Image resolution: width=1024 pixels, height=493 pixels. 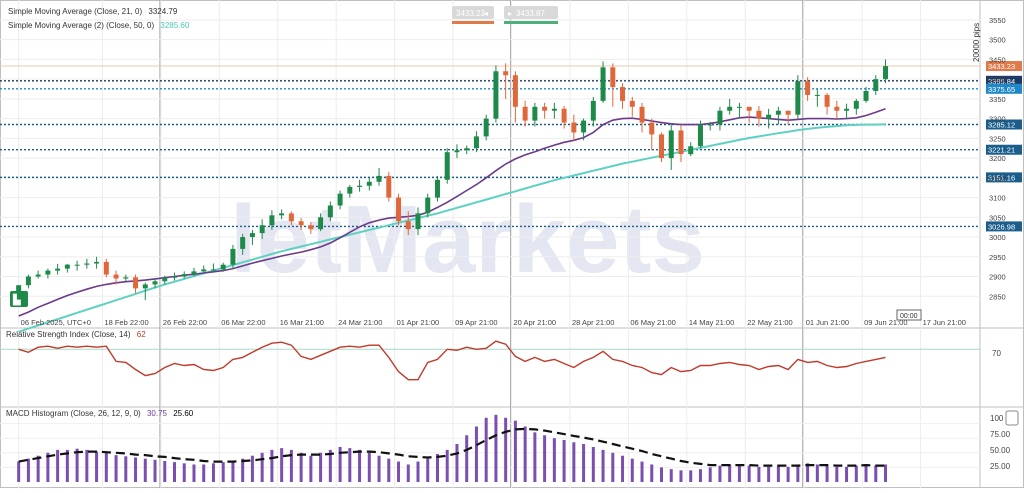 What do you see at coordinates (1001, 226) in the screenshot?
I see `level-tag-text: 3026.98` at bounding box center [1001, 226].